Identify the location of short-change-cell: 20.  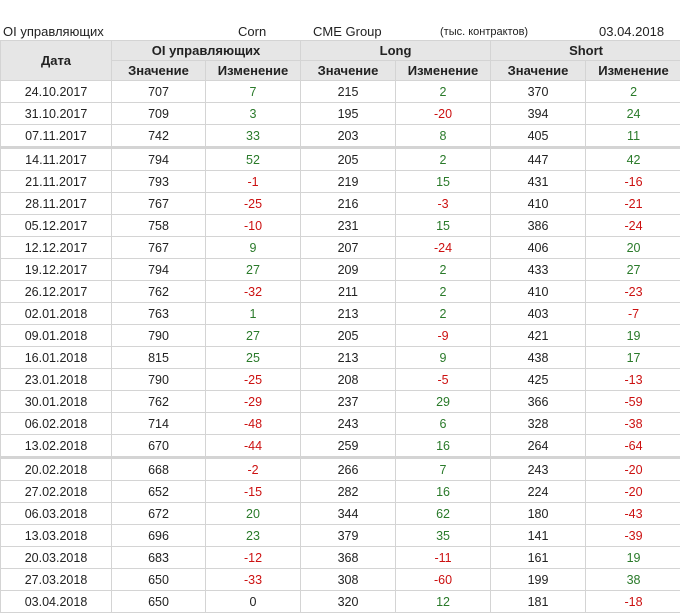
(633, 248).